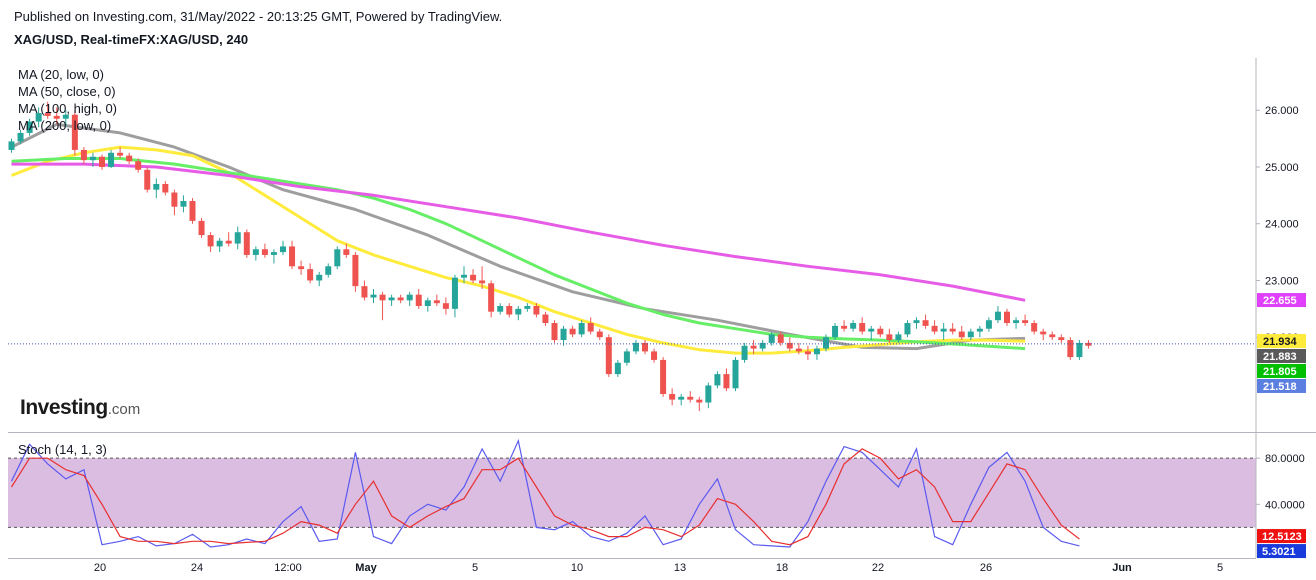 The width and height of the screenshot is (1316, 580). What do you see at coordinates (61, 74) in the screenshot?
I see `legend-ma20: MA (20, low, 0)` at bounding box center [61, 74].